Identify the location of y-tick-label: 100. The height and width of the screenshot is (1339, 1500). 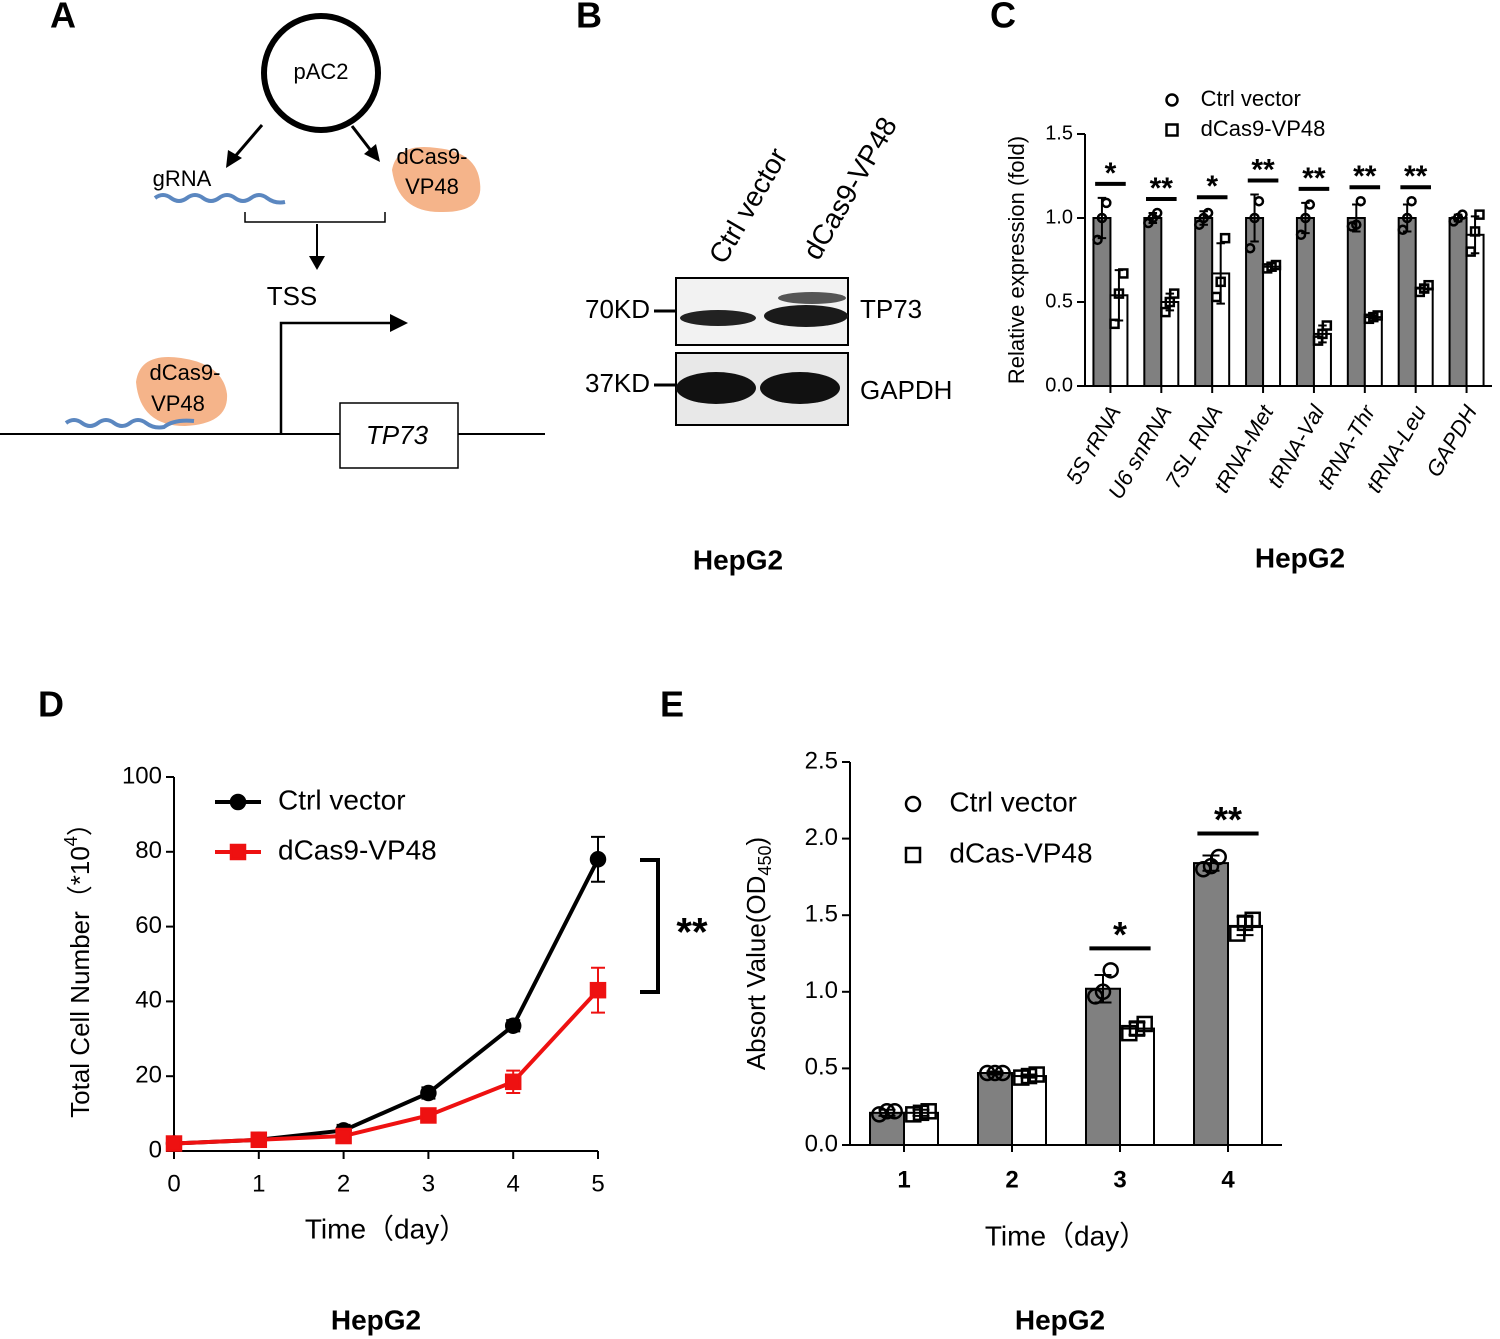
(142, 775).